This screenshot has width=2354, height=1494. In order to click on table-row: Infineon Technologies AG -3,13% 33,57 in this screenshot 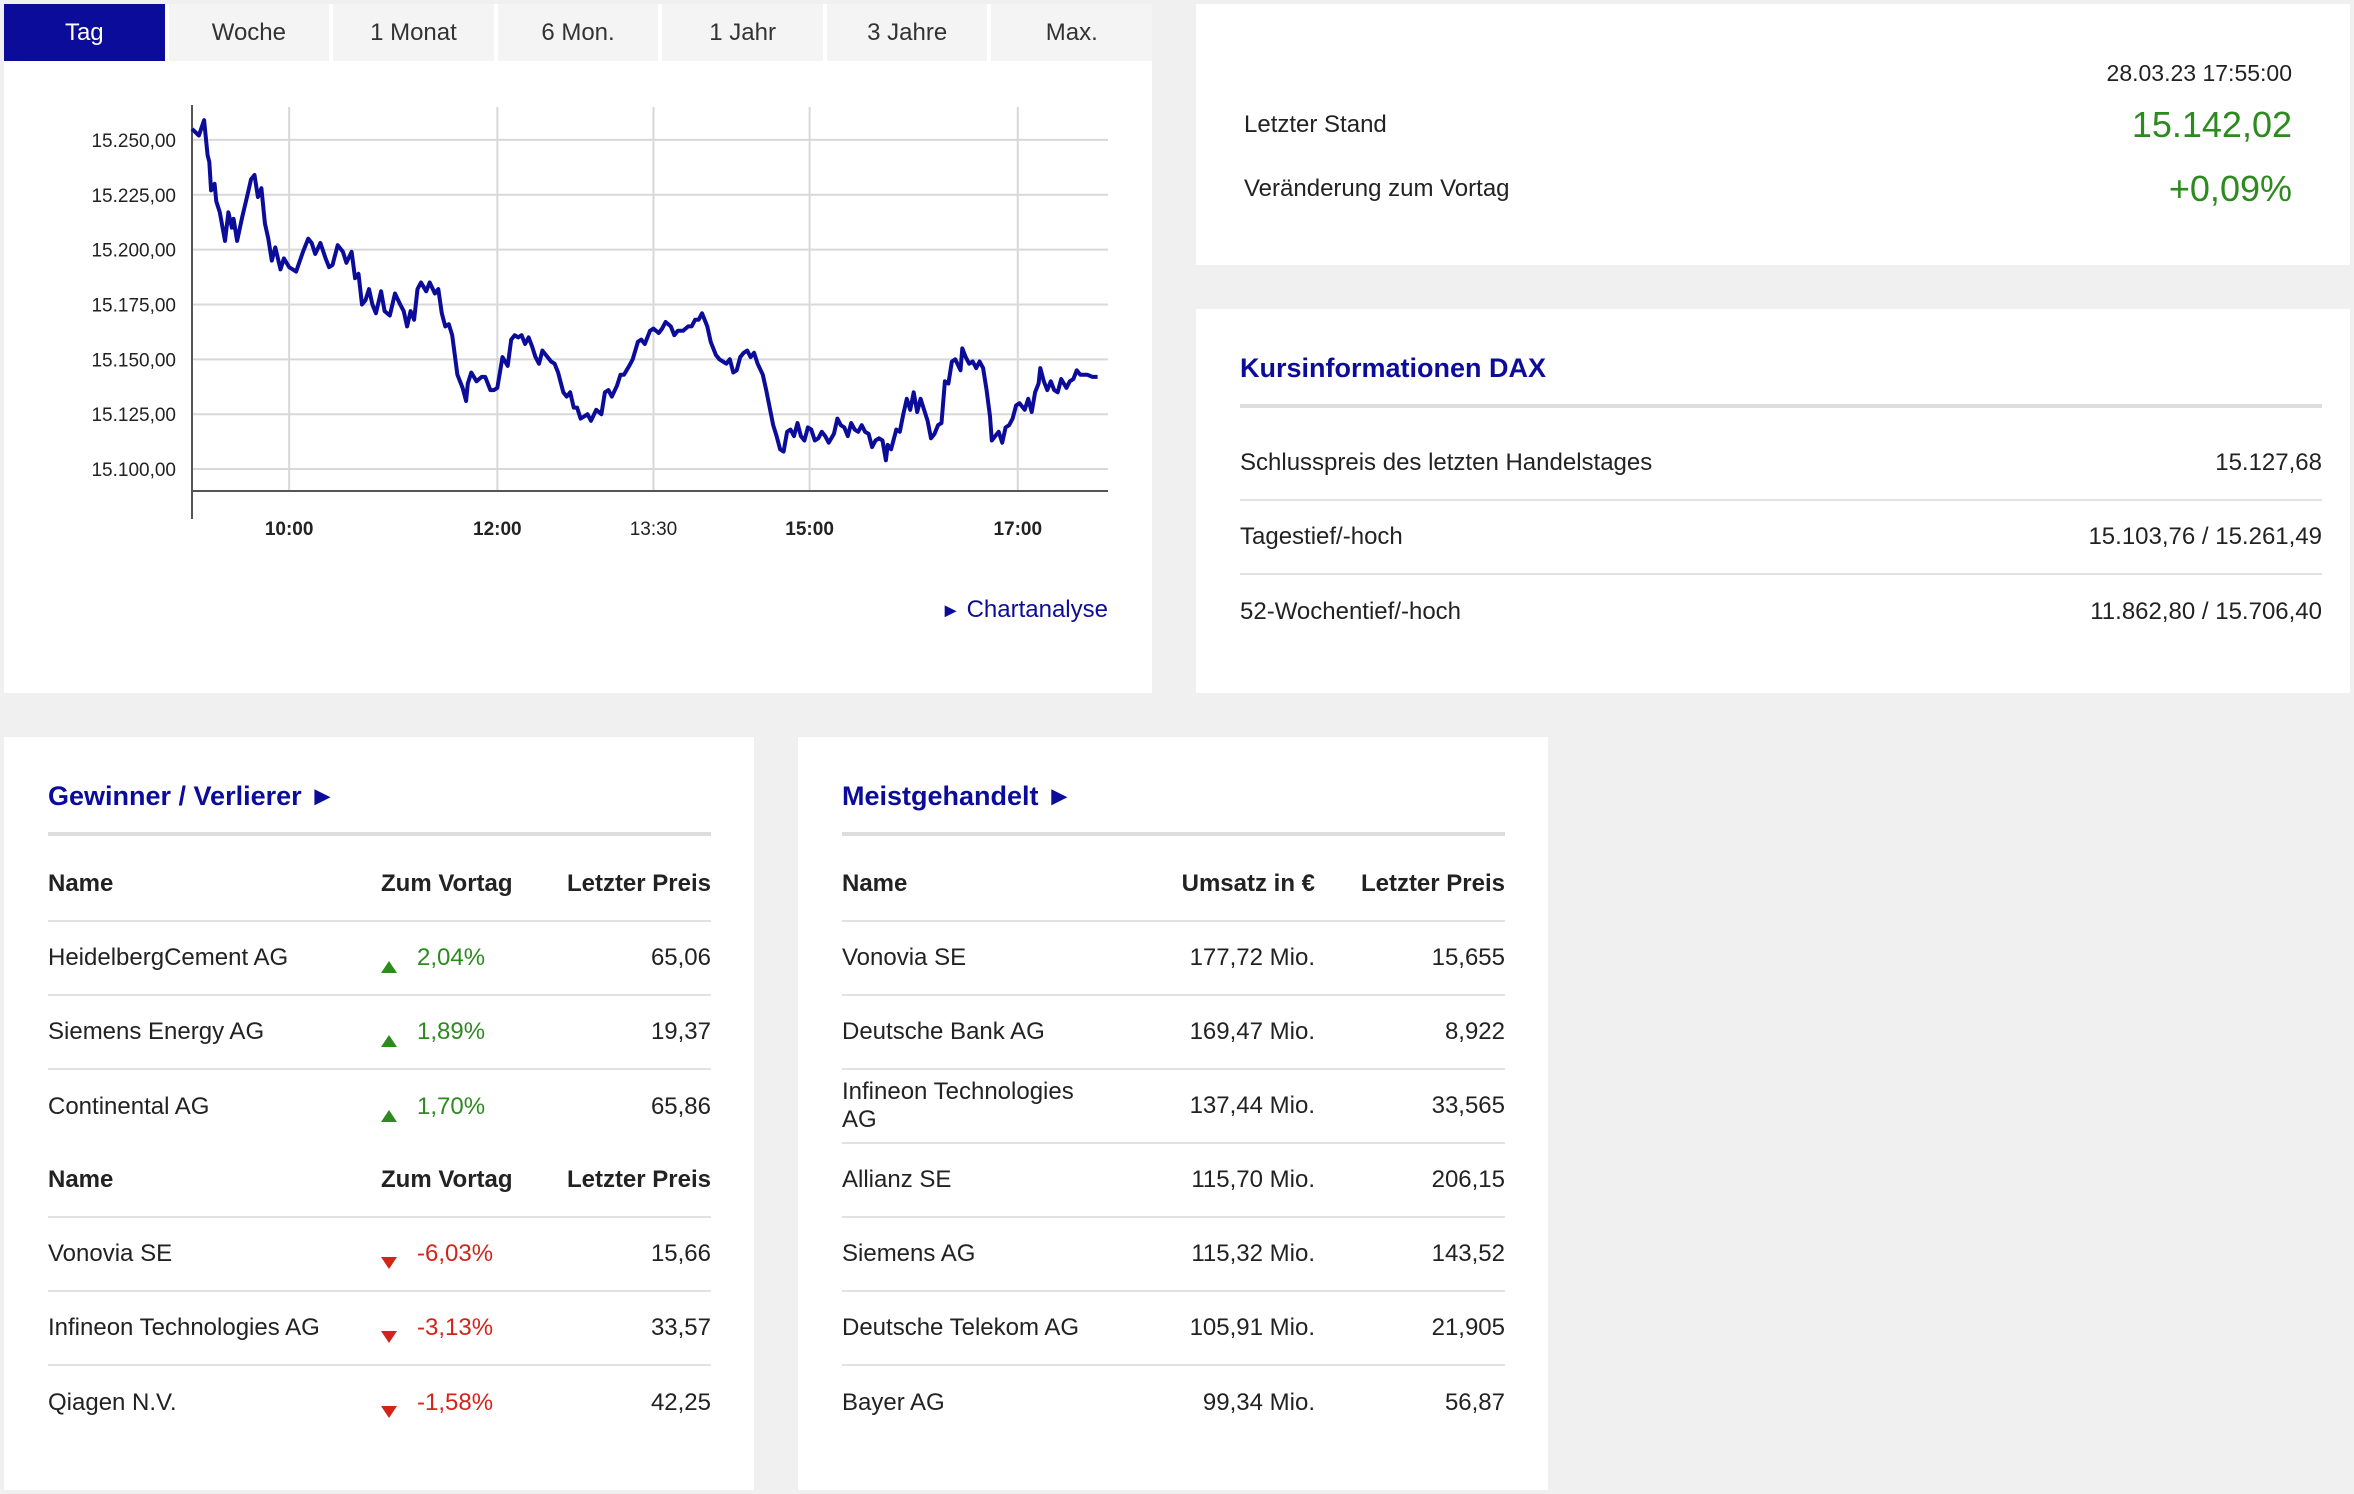, I will do `click(379, 1329)`.